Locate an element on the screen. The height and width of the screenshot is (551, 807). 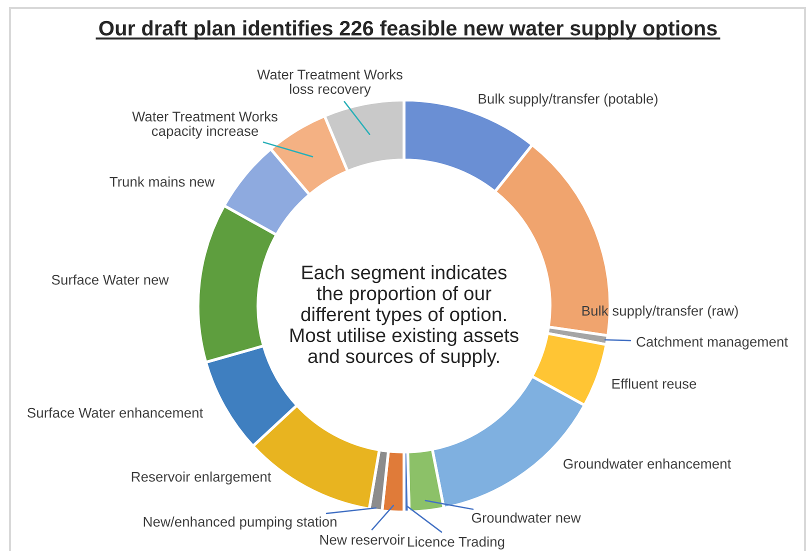
slice-label: Bulk supply/transfer (potable) is located at coordinates (568, 100).